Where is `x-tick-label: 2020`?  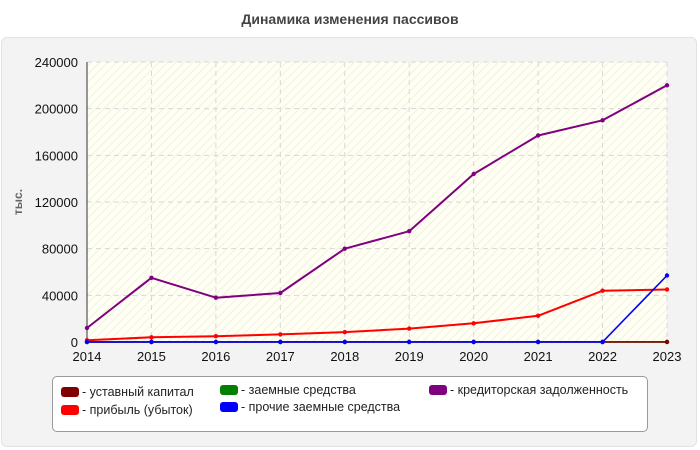
x-tick-label: 2020 is located at coordinates (473, 356).